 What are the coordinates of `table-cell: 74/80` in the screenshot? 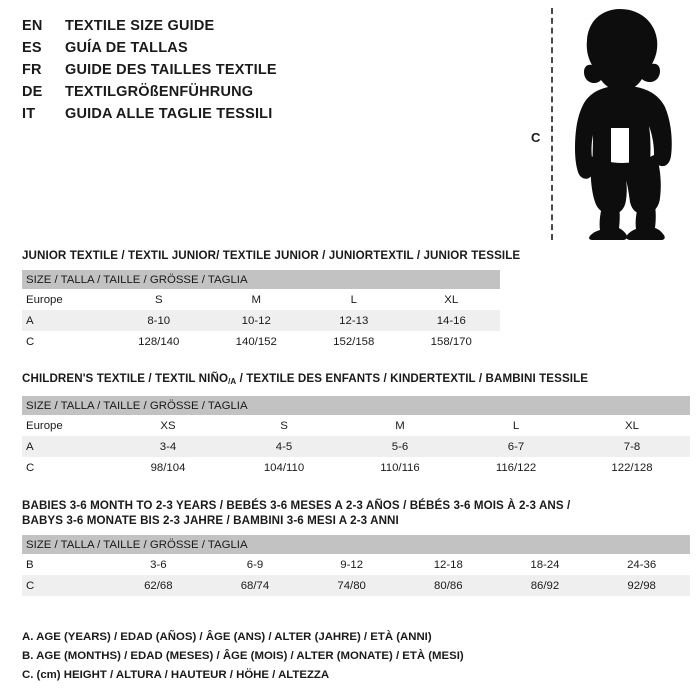 It's located at (351, 585).